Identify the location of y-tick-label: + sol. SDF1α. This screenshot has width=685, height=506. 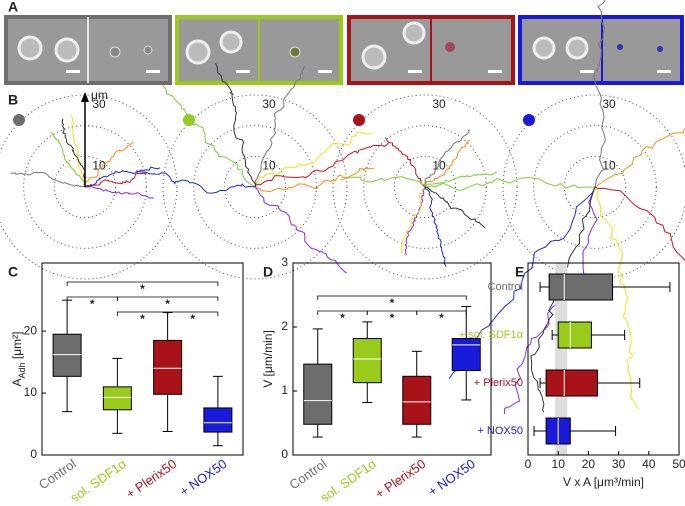
(491, 335).